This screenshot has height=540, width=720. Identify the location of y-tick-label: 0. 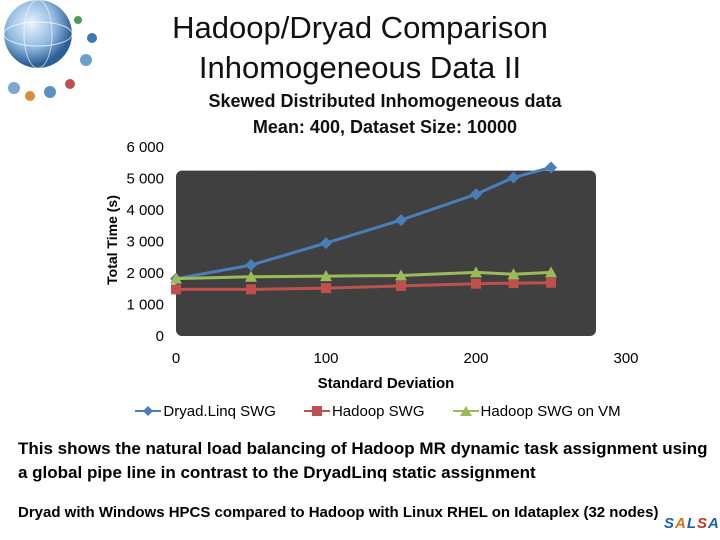
(160, 336).